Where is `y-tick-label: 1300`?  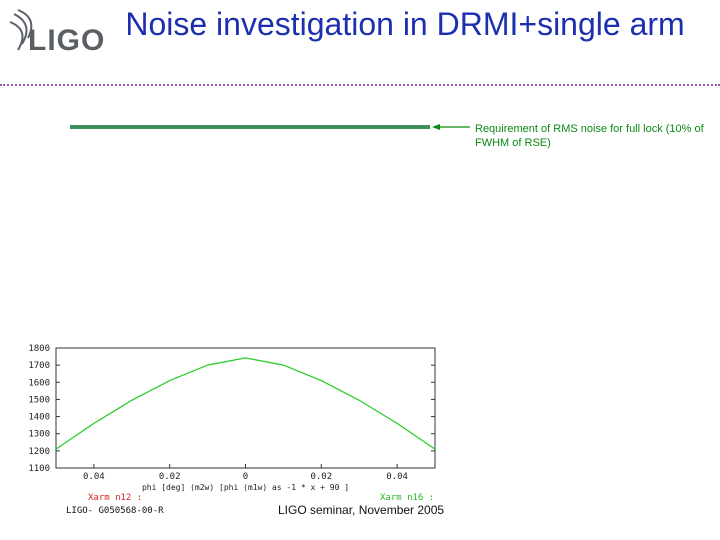 y-tick-label: 1300 is located at coordinates (39, 435).